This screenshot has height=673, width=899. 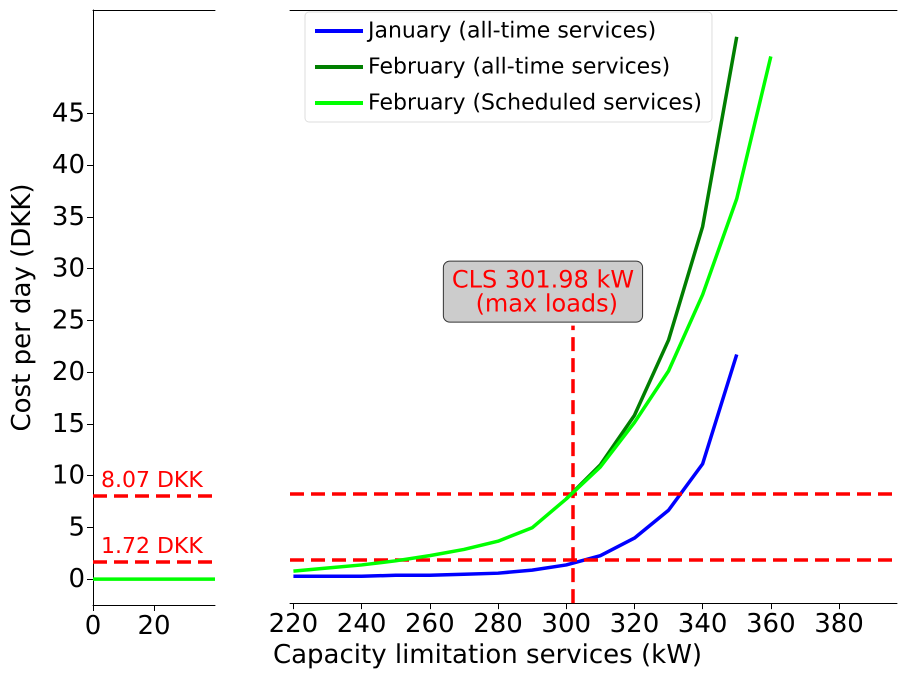 What do you see at coordinates (68, 269) in the screenshot?
I see `y-tick-label: 30` at bounding box center [68, 269].